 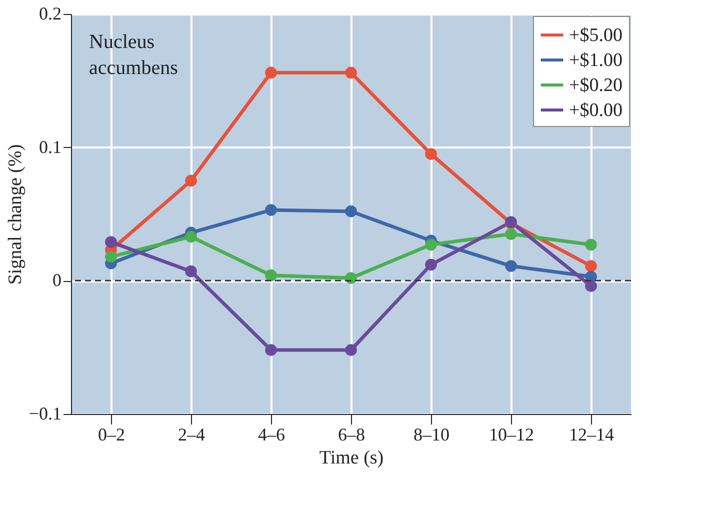 I want to click on y-axis-title: Signal change (%), so click(x=15, y=214).